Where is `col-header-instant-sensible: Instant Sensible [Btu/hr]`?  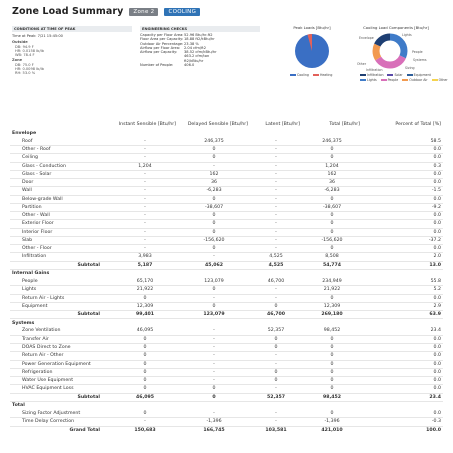
col-header-instant-sensible: Instant Sensible [Btu/hr] is located at coordinates (147, 124).